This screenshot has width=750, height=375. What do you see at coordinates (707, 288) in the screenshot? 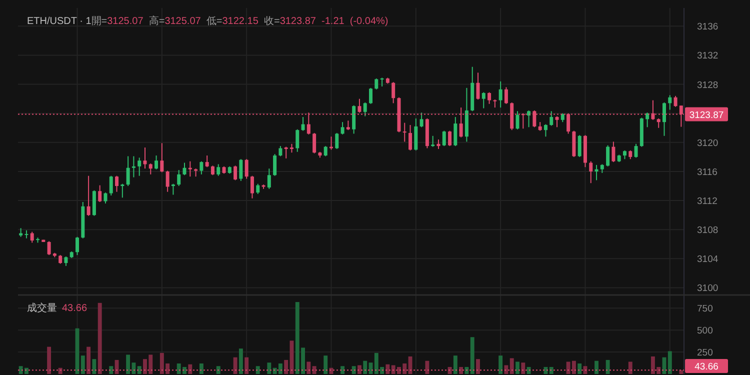
I see `y-tick-label: 3100` at bounding box center [707, 288].